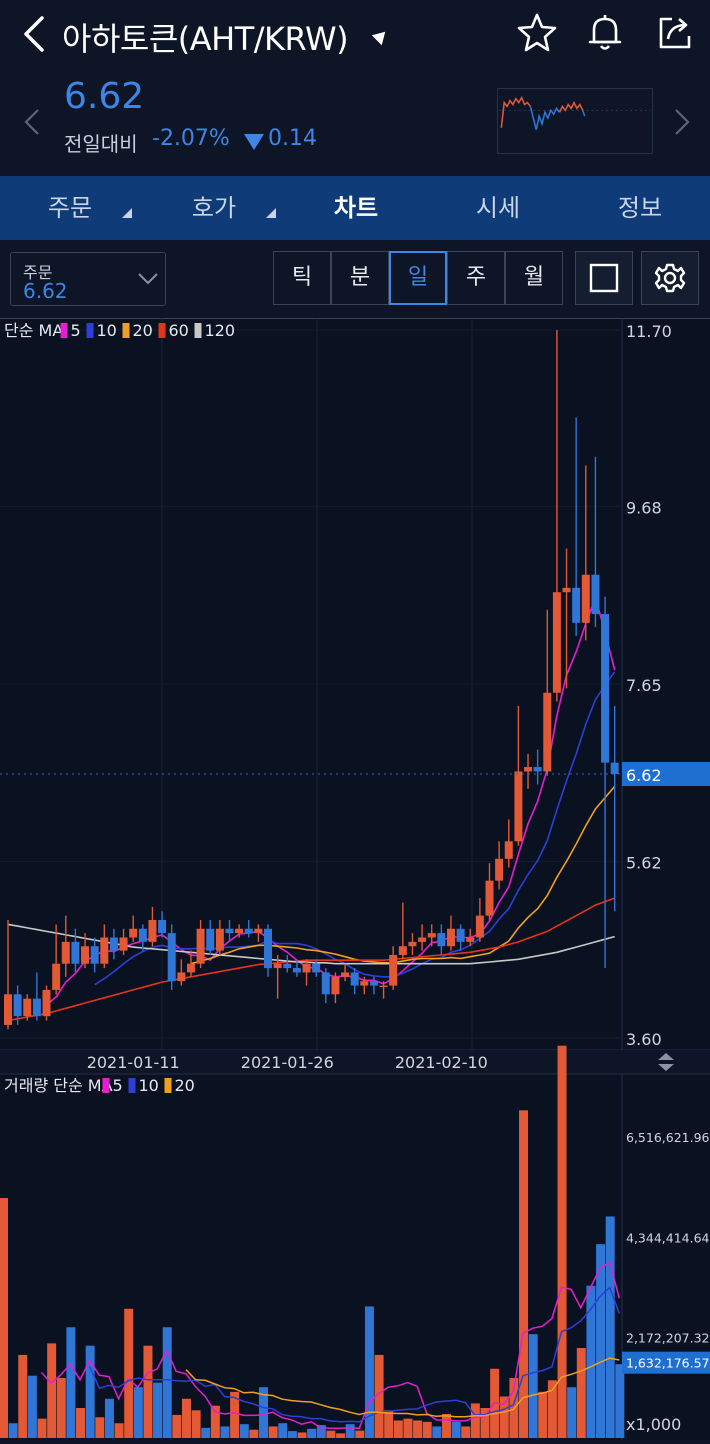 The width and height of the screenshot is (710, 1444). I want to click on page-title: 아하토큰(AHT/KRW), so click(205, 39).